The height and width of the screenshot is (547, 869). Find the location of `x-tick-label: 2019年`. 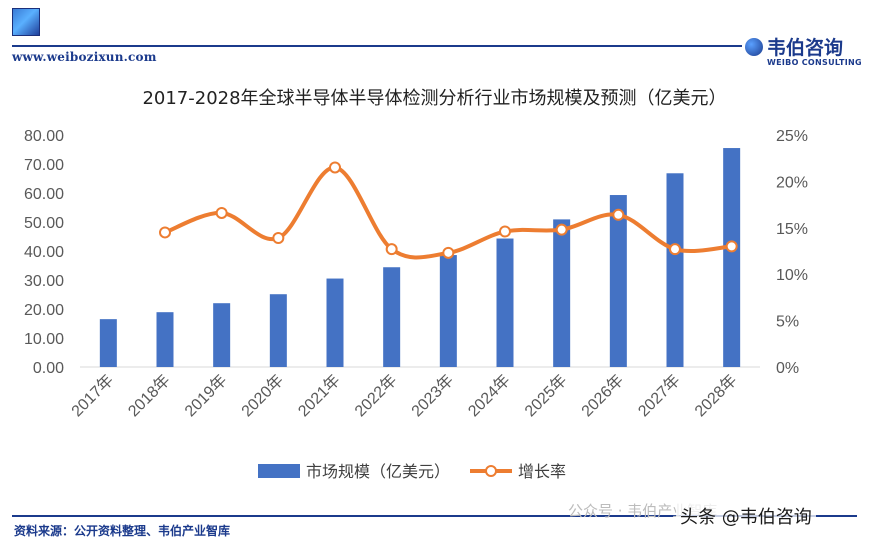

x-tick-label: 2019年 is located at coordinates (205, 395).